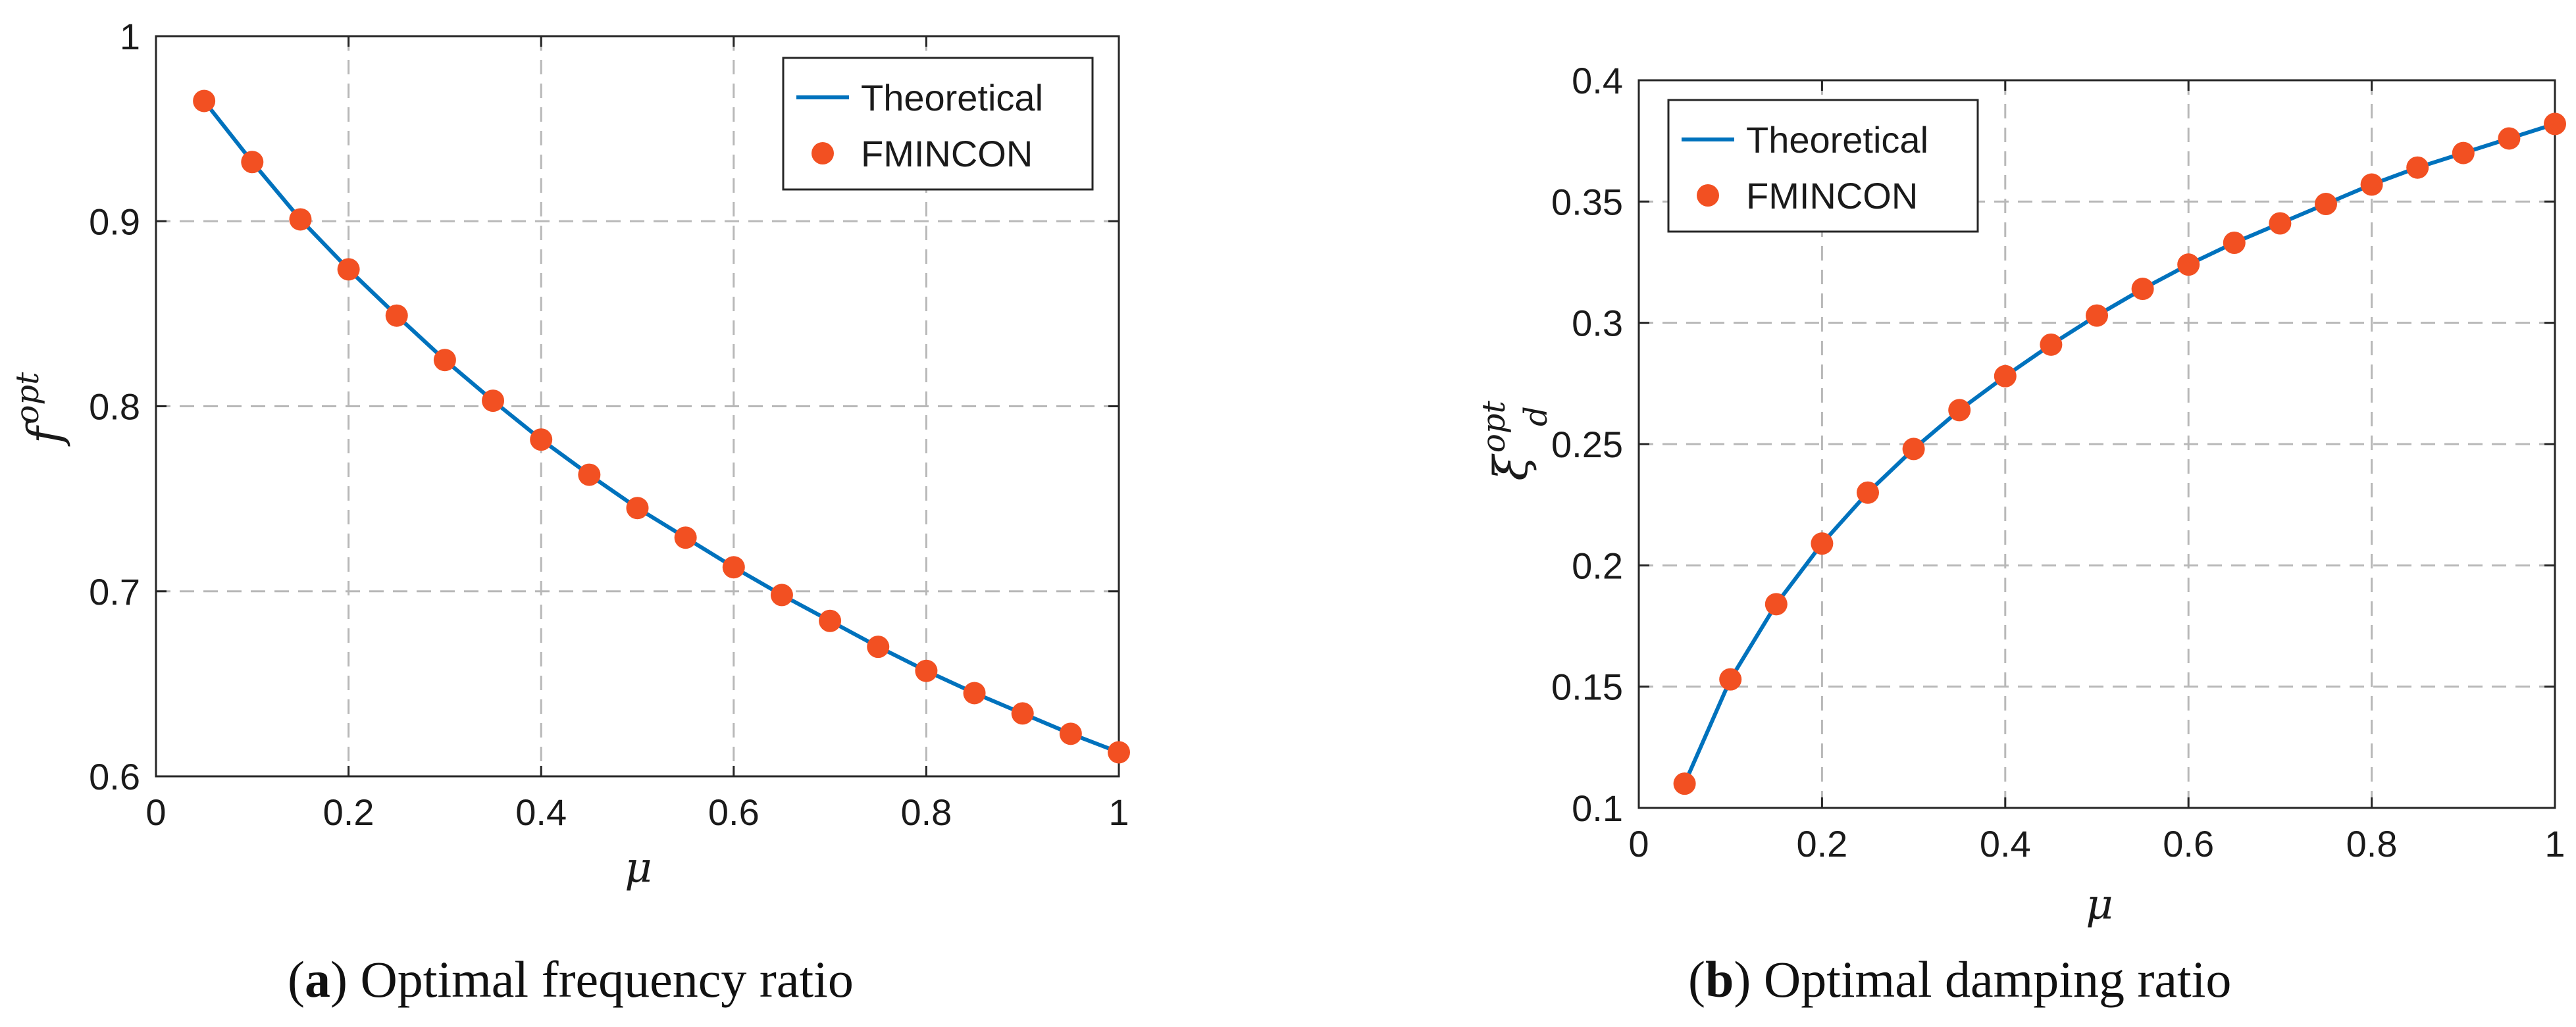  I want to click on chart-a-ylabel-text: fopt, so click(40, 409).